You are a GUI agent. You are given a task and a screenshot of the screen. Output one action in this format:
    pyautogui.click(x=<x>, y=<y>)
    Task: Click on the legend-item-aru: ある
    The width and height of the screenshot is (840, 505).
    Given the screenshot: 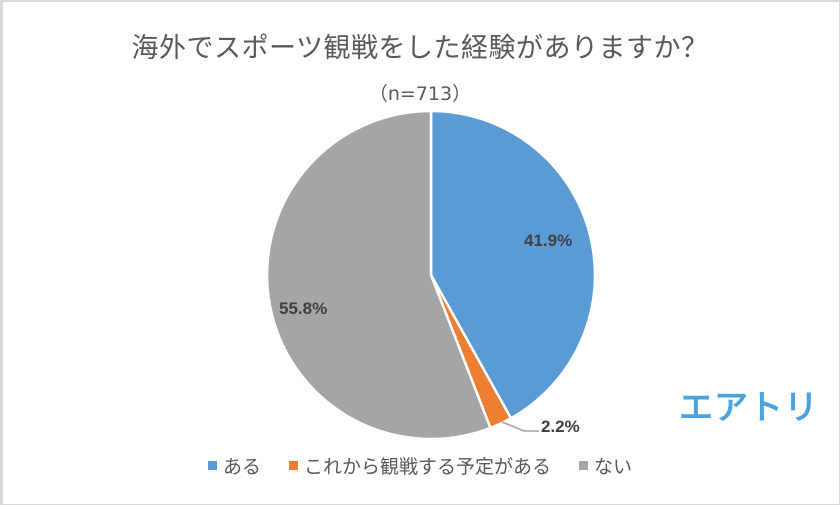 What is the action you would take?
    pyautogui.click(x=234, y=465)
    